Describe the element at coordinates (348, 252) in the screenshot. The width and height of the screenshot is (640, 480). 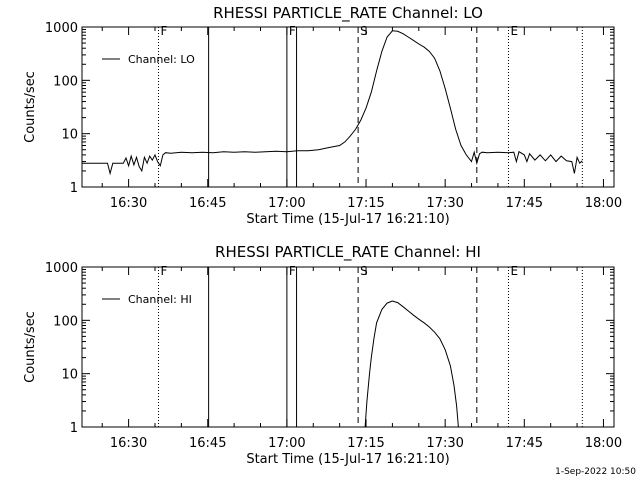
I see `hi-chart-title: RHESSI PARTICLE_RATE Channel: HI` at that location.